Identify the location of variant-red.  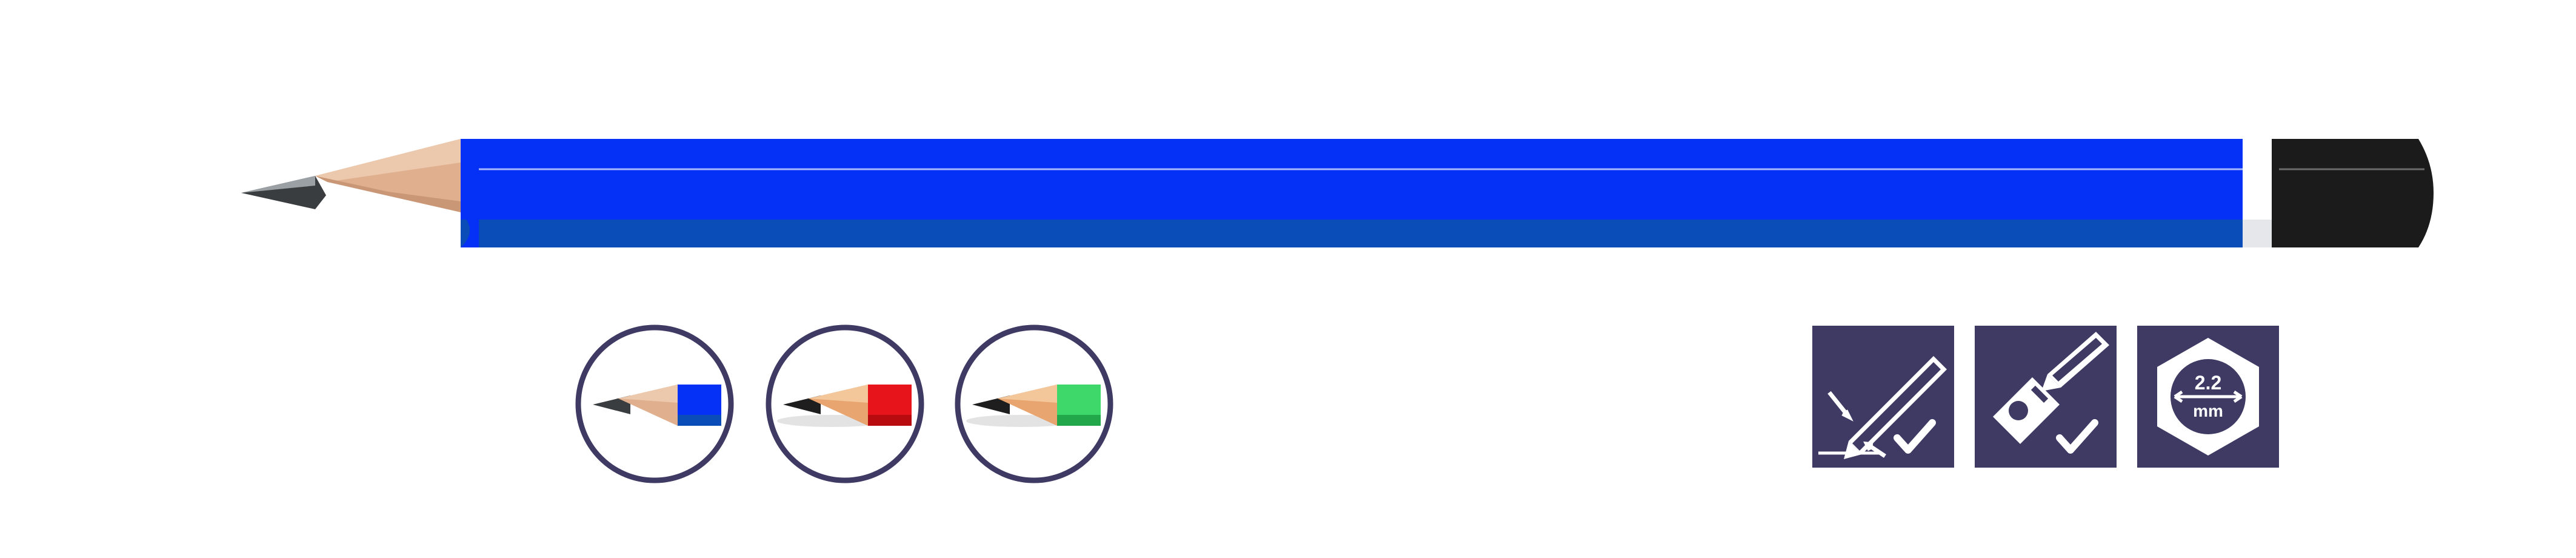
(845, 404).